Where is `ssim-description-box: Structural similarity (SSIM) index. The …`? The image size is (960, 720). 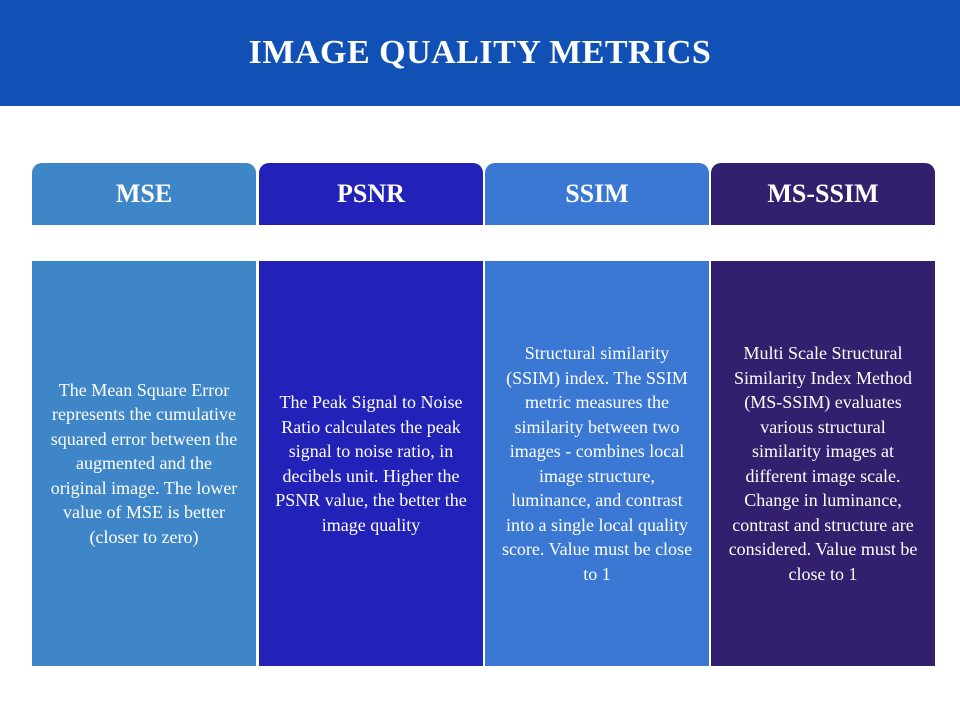 ssim-description-box: Structural similarity (SSIM) index. The … is located at coordinates (597, 463).